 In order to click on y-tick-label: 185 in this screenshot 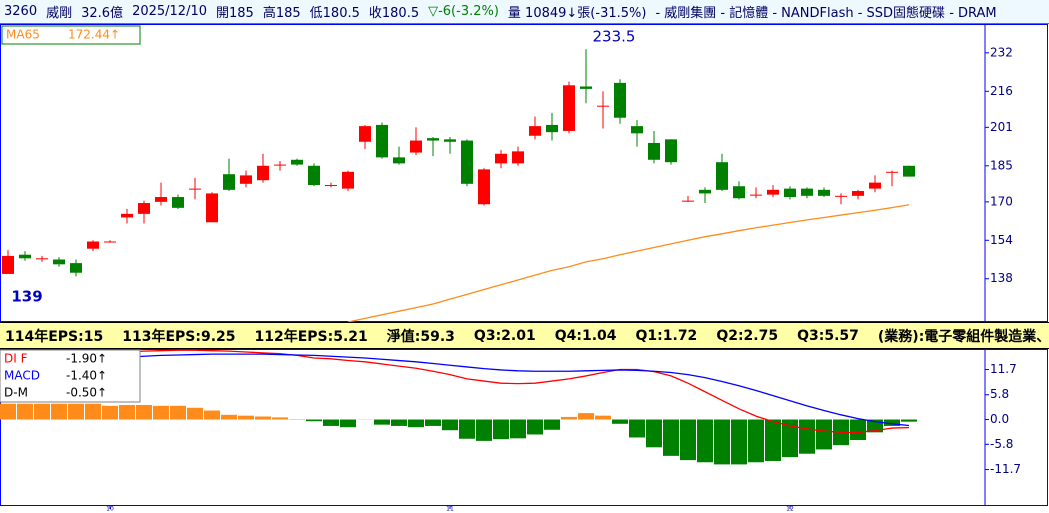, I will do `click(1001, 165)`.